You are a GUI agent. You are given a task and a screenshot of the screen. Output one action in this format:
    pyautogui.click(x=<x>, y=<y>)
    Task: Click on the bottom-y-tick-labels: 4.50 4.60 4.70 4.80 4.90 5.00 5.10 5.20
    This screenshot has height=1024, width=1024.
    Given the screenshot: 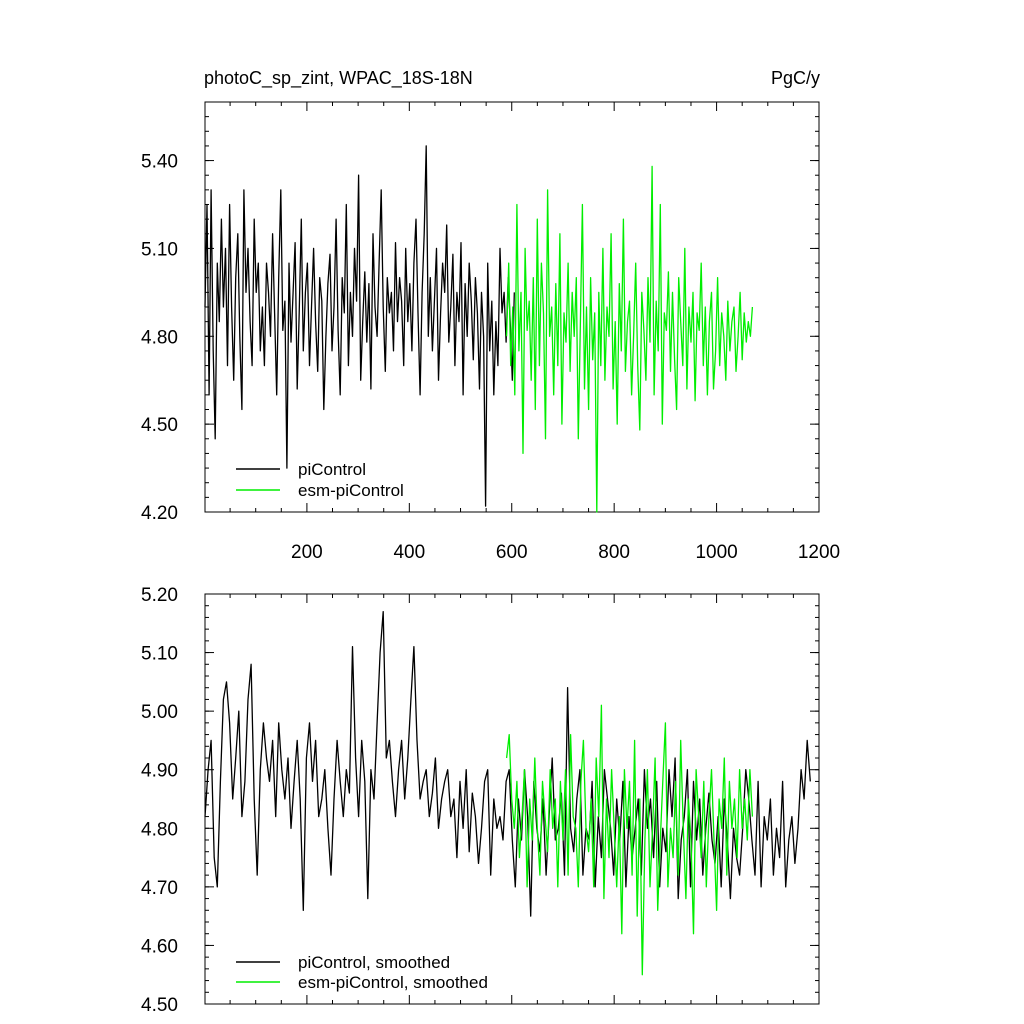 What is the action you would take?
    pyautogui.click(x=159, y=800)
    